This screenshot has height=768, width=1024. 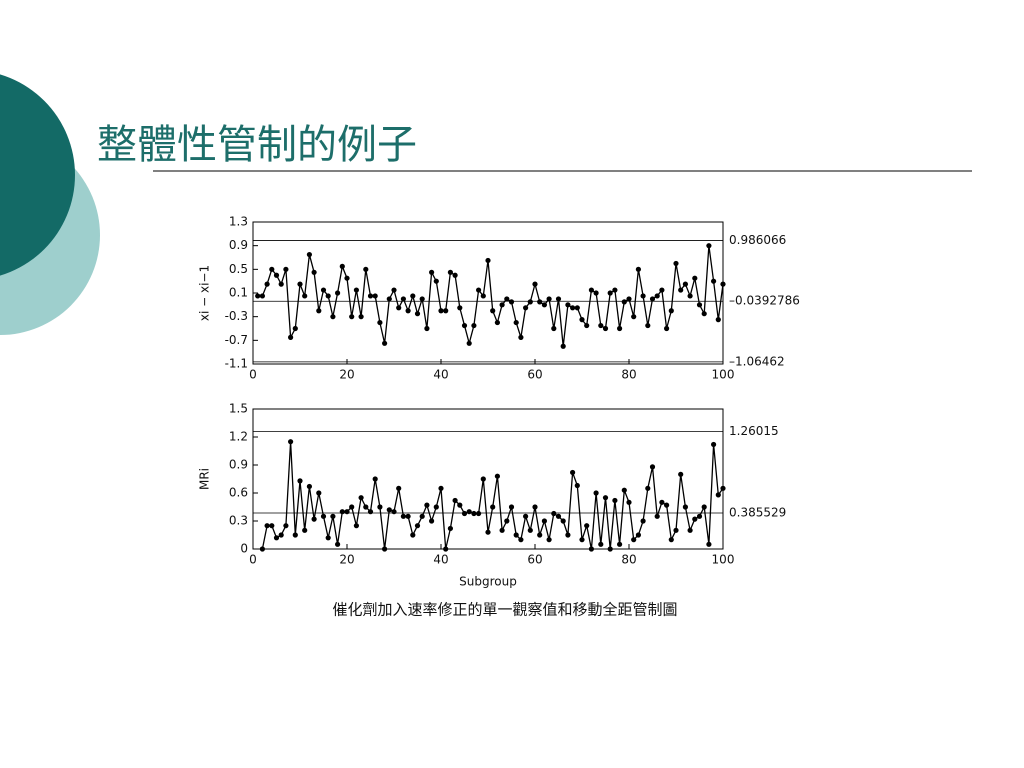 What do you see at coordinates (253, 560) in the screenshot?
I see `x-tick-label: 0` at bounding box center [253, 560].